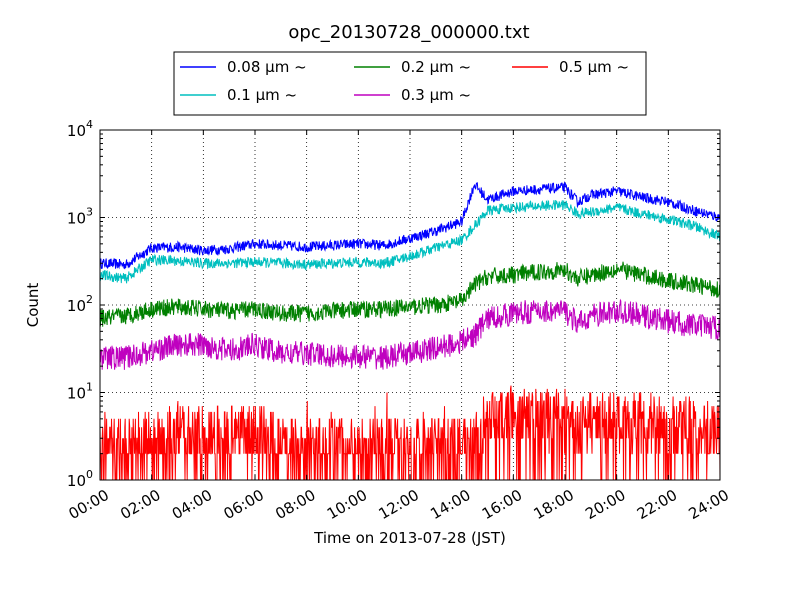  What do you see at coordinates (80, 392) in the screenshot?
I see `y-tick-label: 10¹` at bounding box center [80, 392].